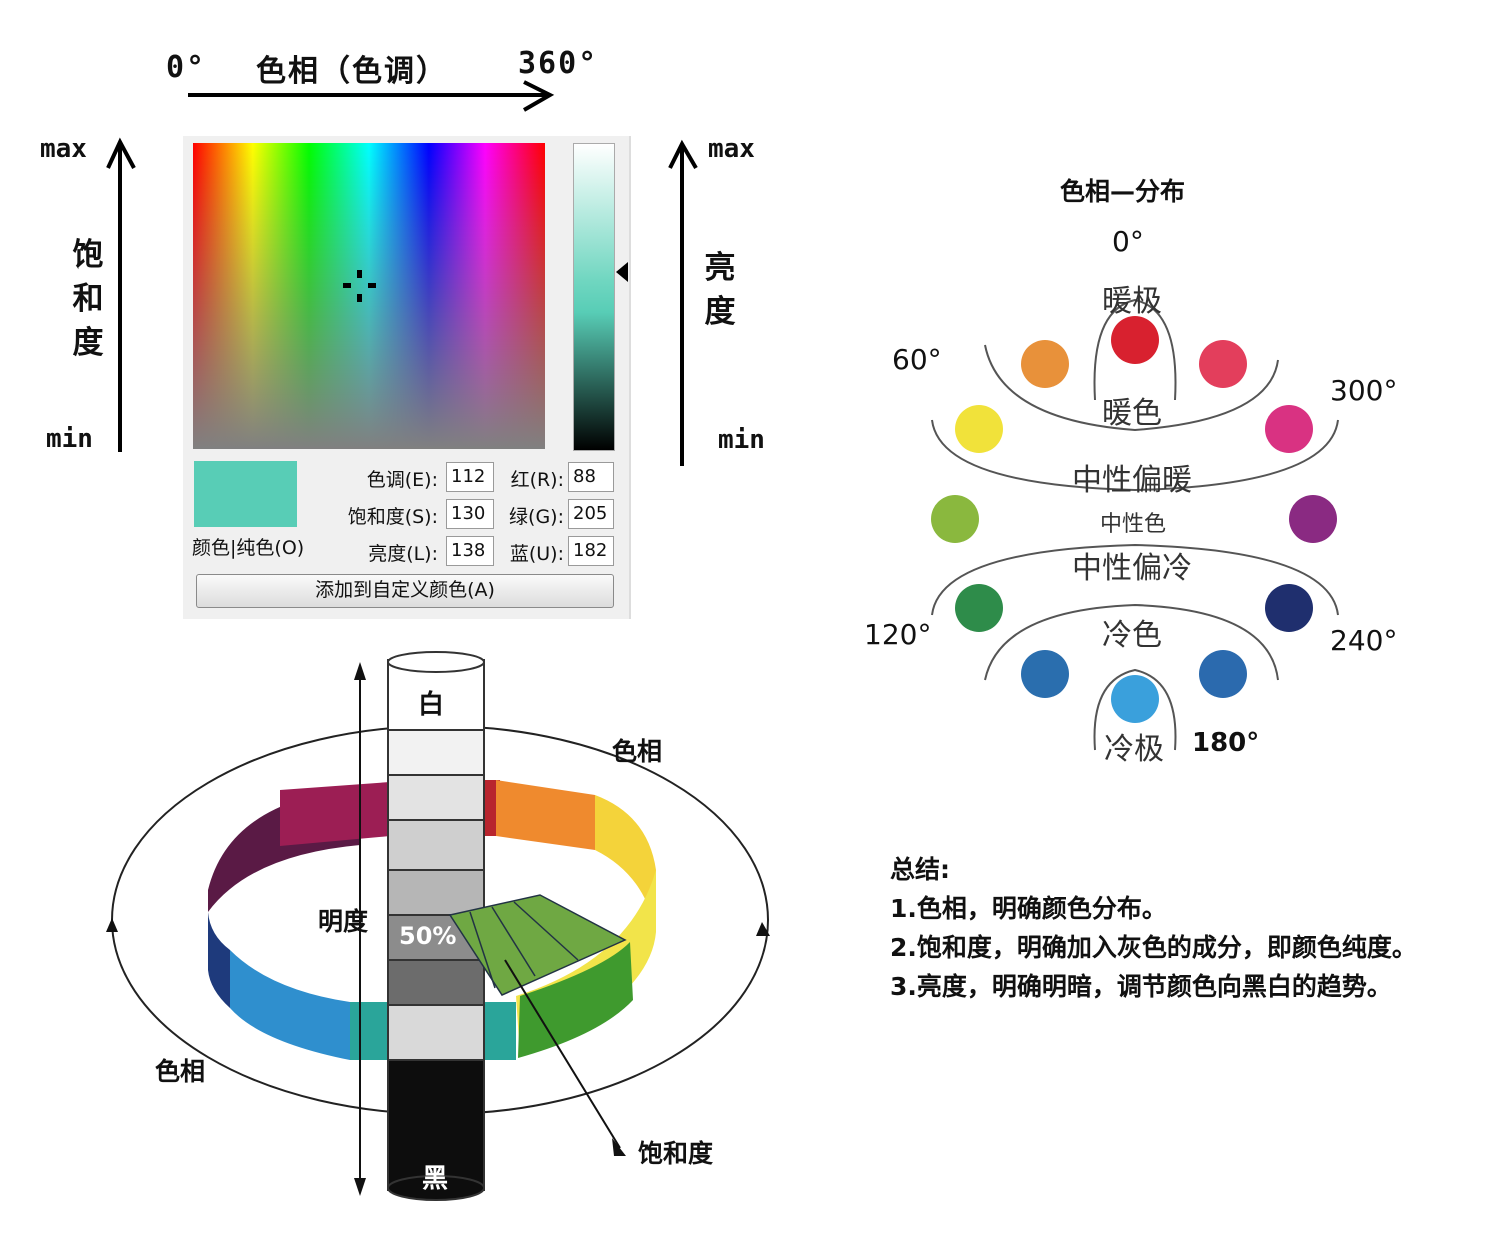  Describe the element at coordinates (562, 1054) in the screenshot. I see `saturation-pointer-line` at that location.